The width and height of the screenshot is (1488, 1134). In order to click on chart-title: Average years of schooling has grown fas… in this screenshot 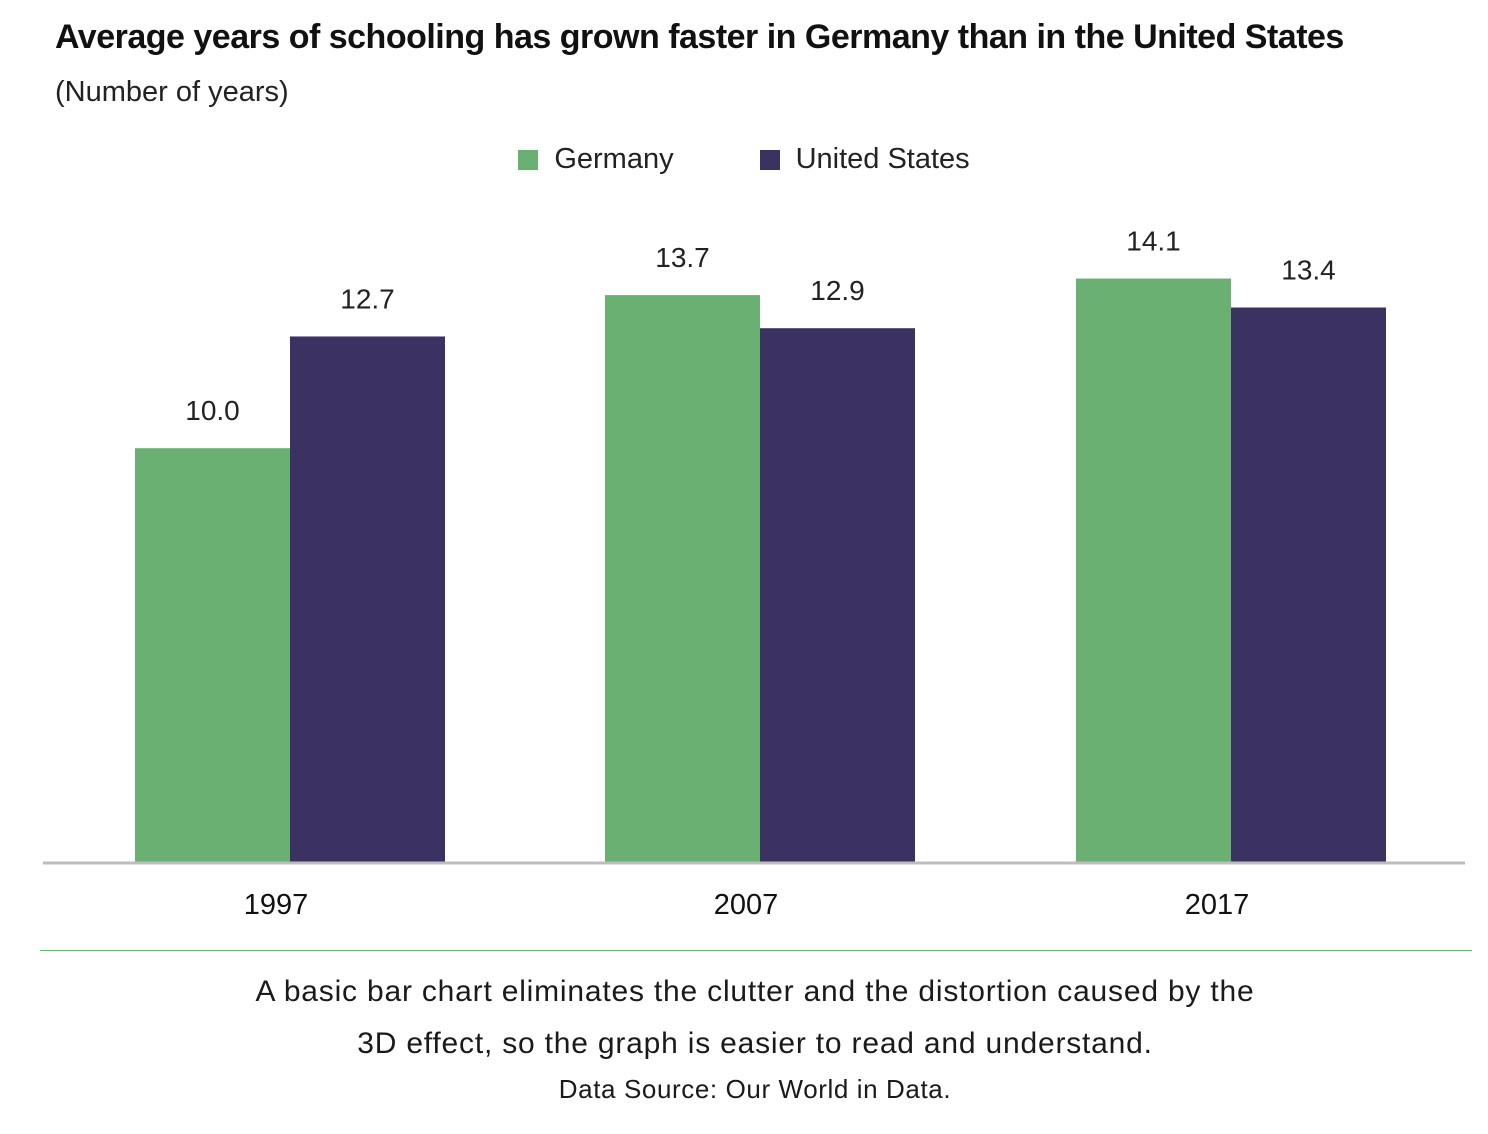, I will do `click(699, 37)`.